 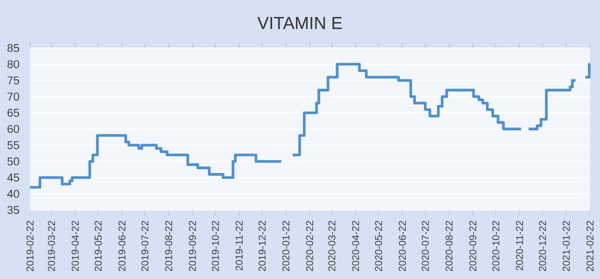 What do you see at coordinates (14, 112) in the screenshot?
I see `y-tick-label: 65` at bounding box center [14, 112].